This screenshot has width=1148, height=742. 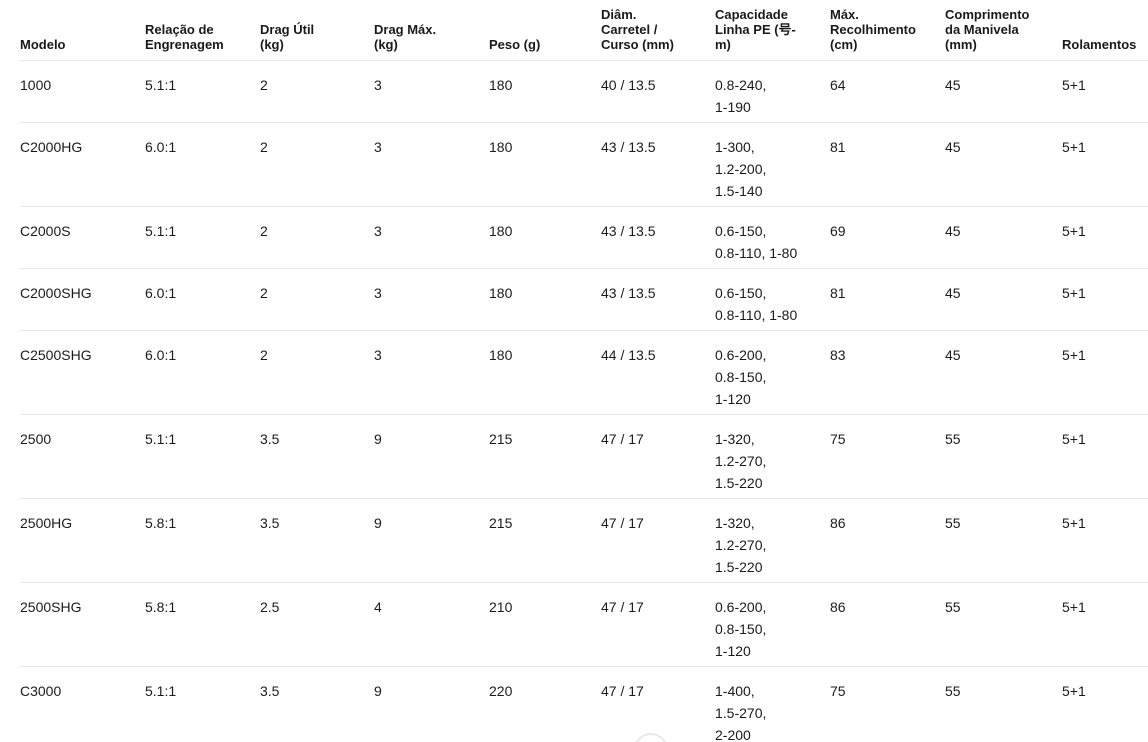 I want to click on column-header-max-recolhimento: Máx. Recolhimento (cm), so click(x=873, y=29).